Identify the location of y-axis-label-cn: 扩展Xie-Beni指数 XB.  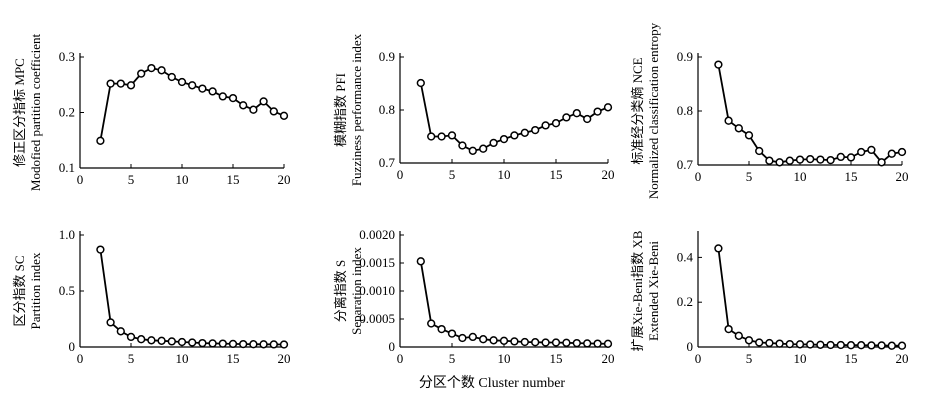
(637, 290).